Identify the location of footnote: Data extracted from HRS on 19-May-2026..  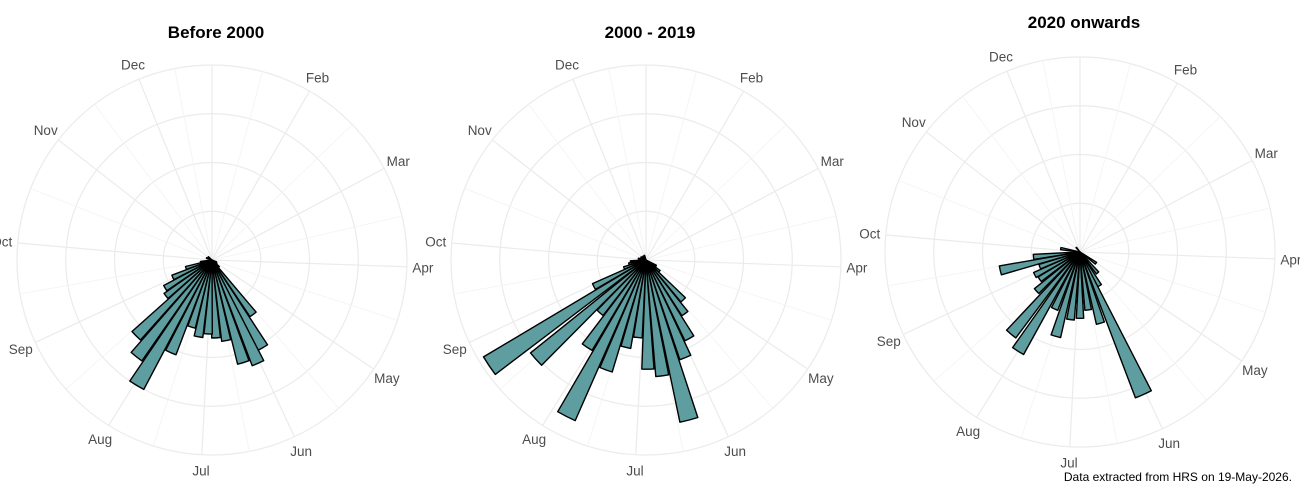
(1177, 477).